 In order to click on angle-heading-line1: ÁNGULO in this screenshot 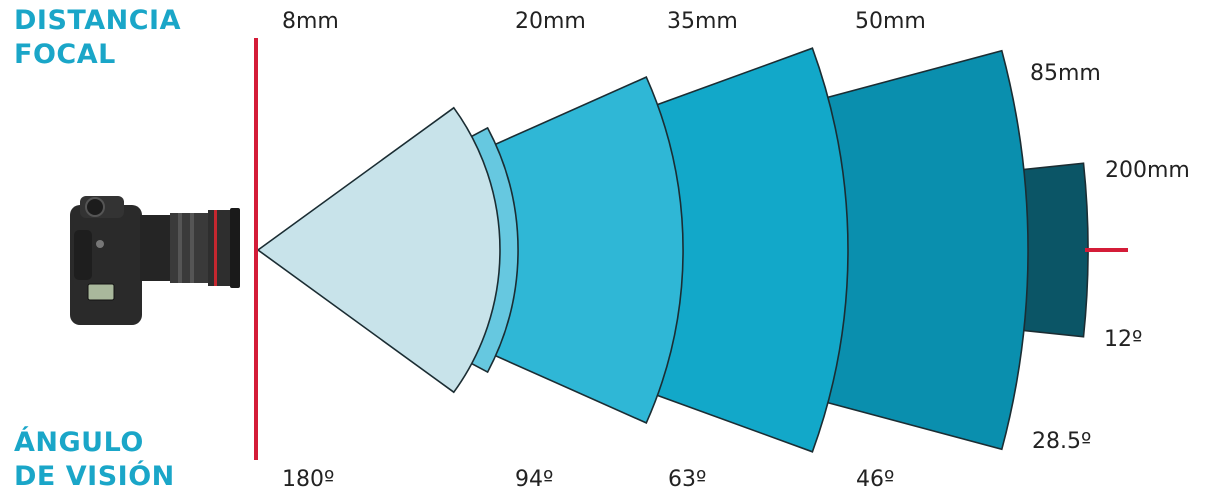, I will do `click(79, 442)`.